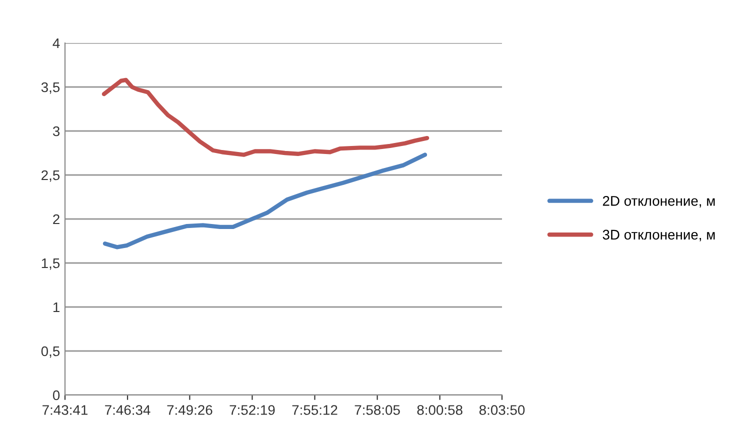 The image size is (739, 444). What do you see at coordinates (439, 410) in the screenshot?
I see `x-tick-label: 8:00:58` at bounding box center [439, 410].